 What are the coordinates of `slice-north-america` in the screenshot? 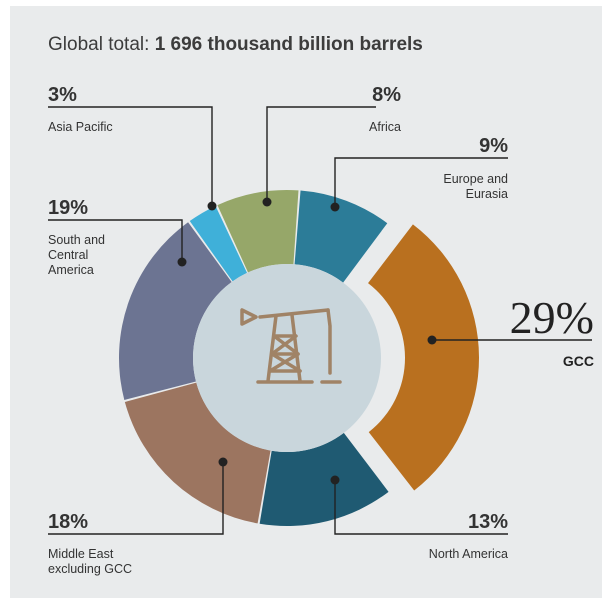 It's located at (324, 479).